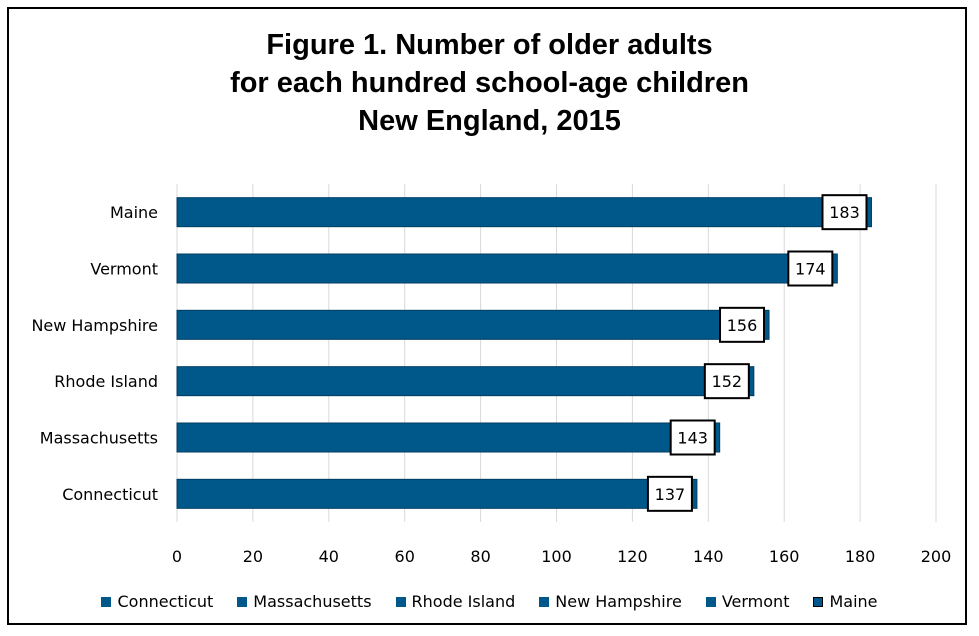 This screenshot has width=979, height=636. What do you see at coordinates (755, 601) in the screenshot?
I see `legend-label: Vermont` at bounding box center [755, 601].